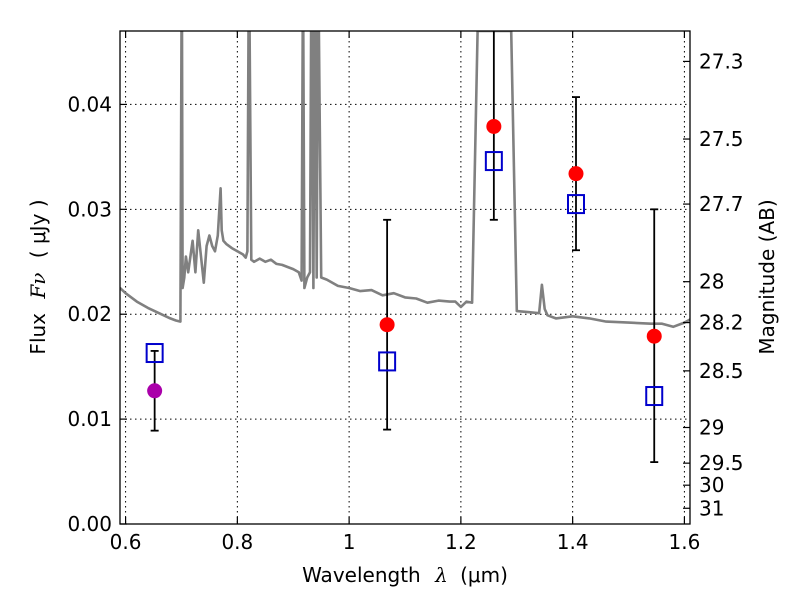 The width and height of the screenshot is (800, 600). Describe the element at coordinates (721, 463) in the screenshot. I see `y2-tick-label: 29.5` at that location.